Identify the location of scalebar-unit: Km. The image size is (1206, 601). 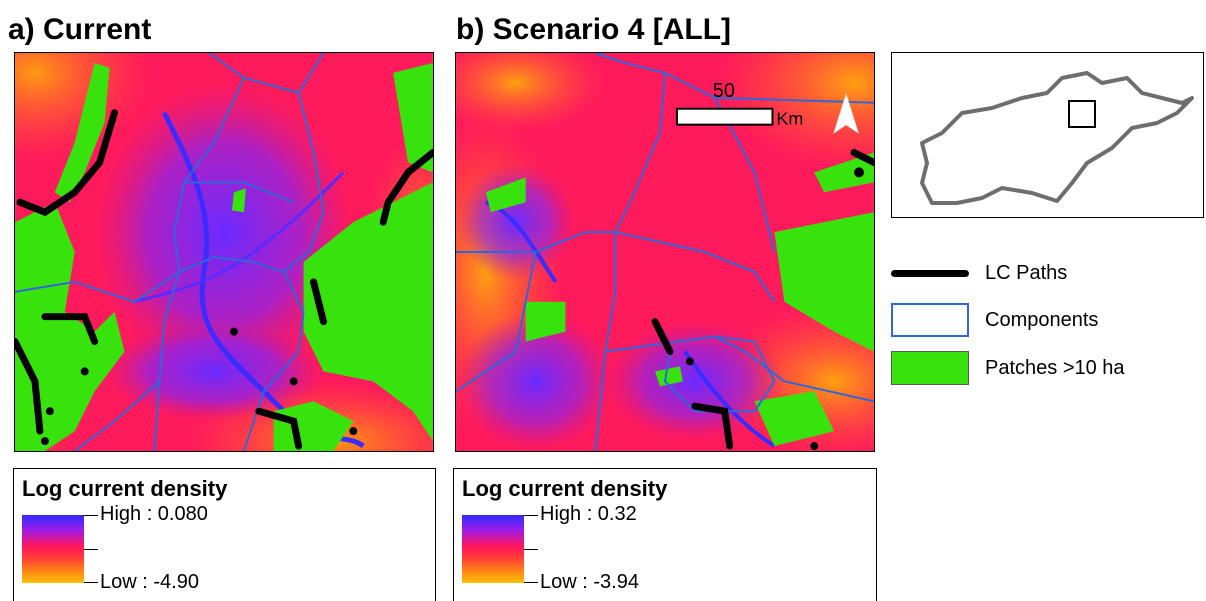
(789, 119).